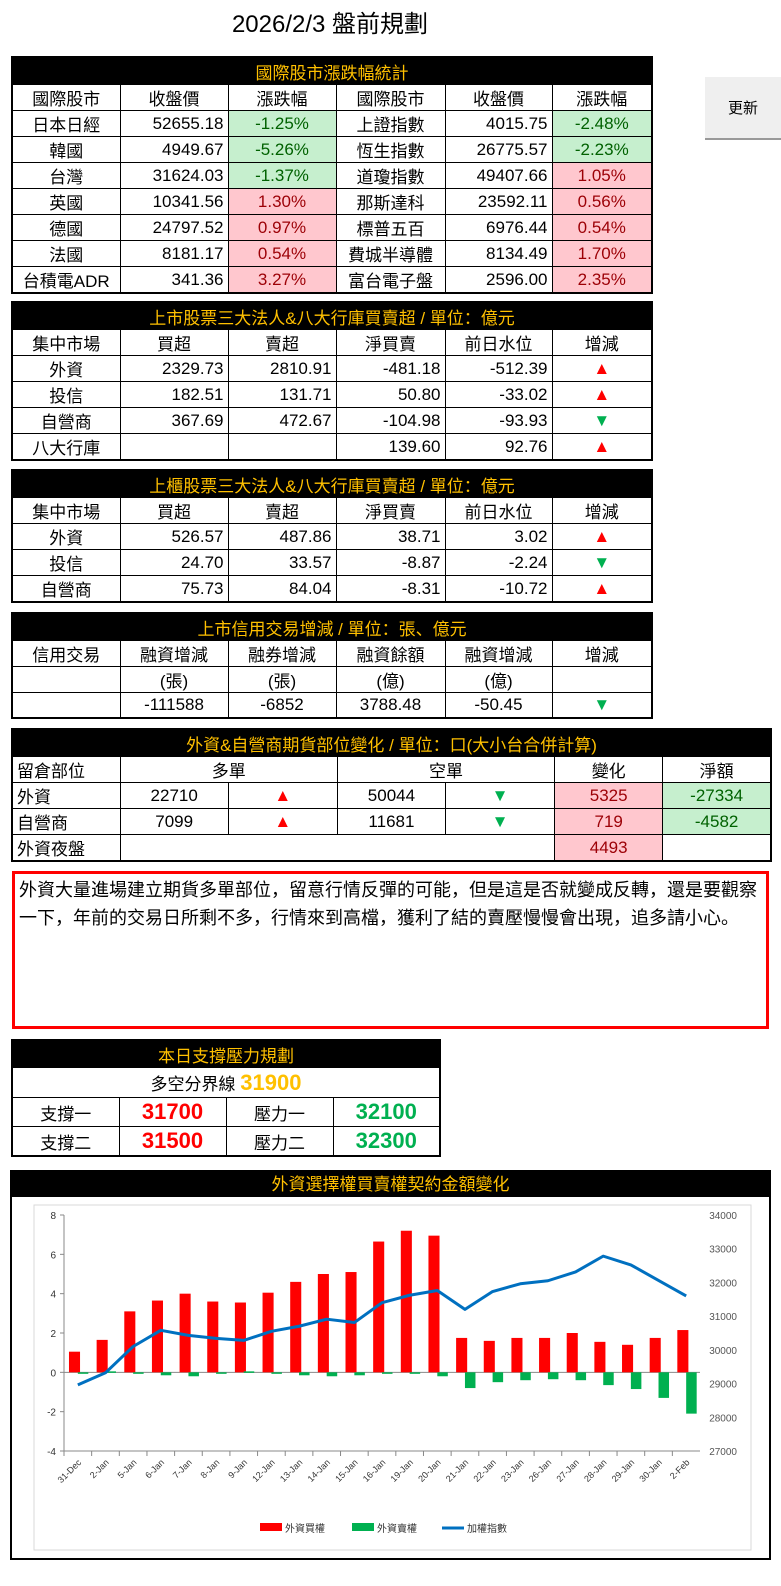 This screenshot has width=781, height=1586. Describe the element at coordinates (282, 280) in the screenshot. I see `change-pct: 3.27%` at that location.